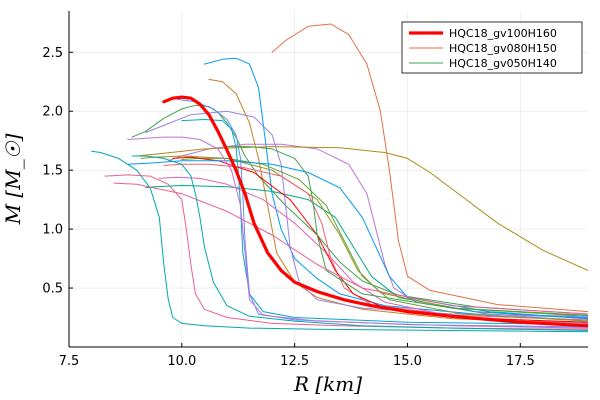 This screenshot has width=600, height=400. I want to click on legend-label: HQC18_gv080H150, so click(503, 48).